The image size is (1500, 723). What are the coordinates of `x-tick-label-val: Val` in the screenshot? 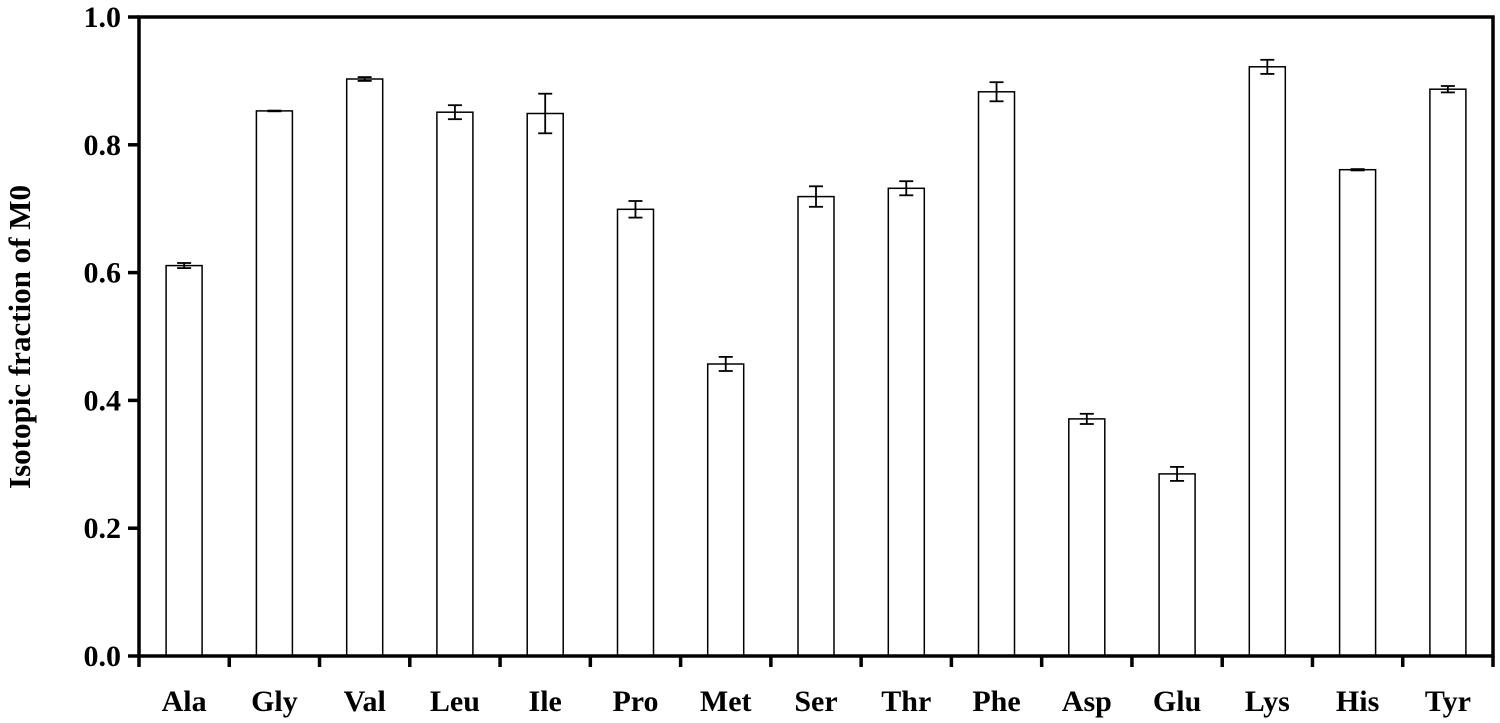 It's located at (365, 701).